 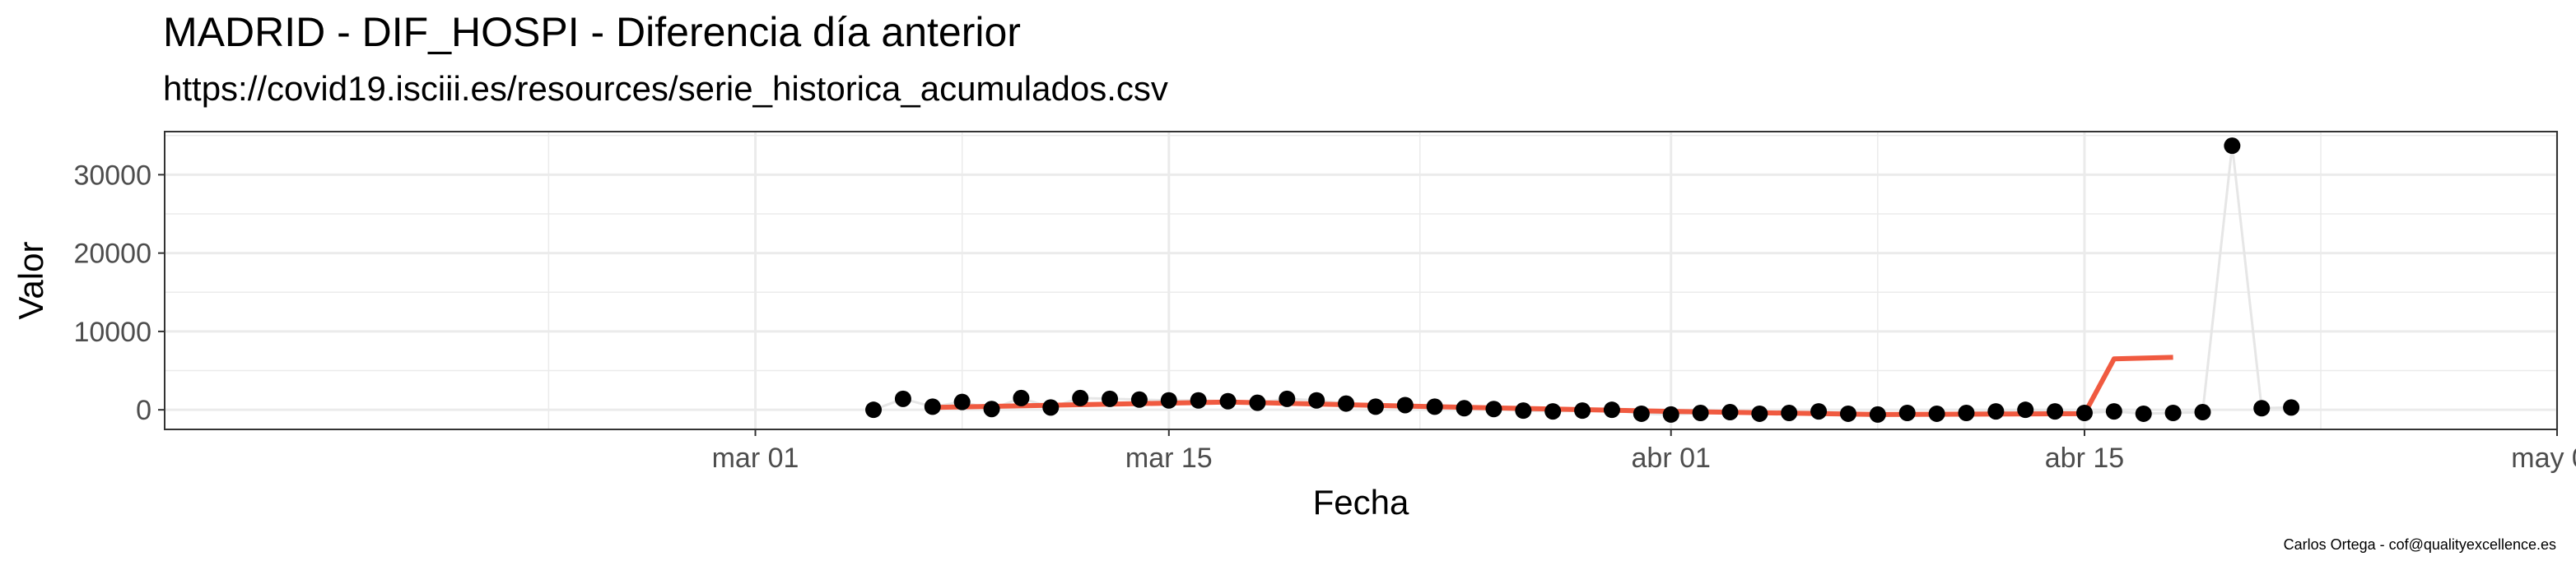 What do you see at coordinates (31, 281) in the screenshot?
I see `y-axis-title: Valor` at bounding box center [31, 281].